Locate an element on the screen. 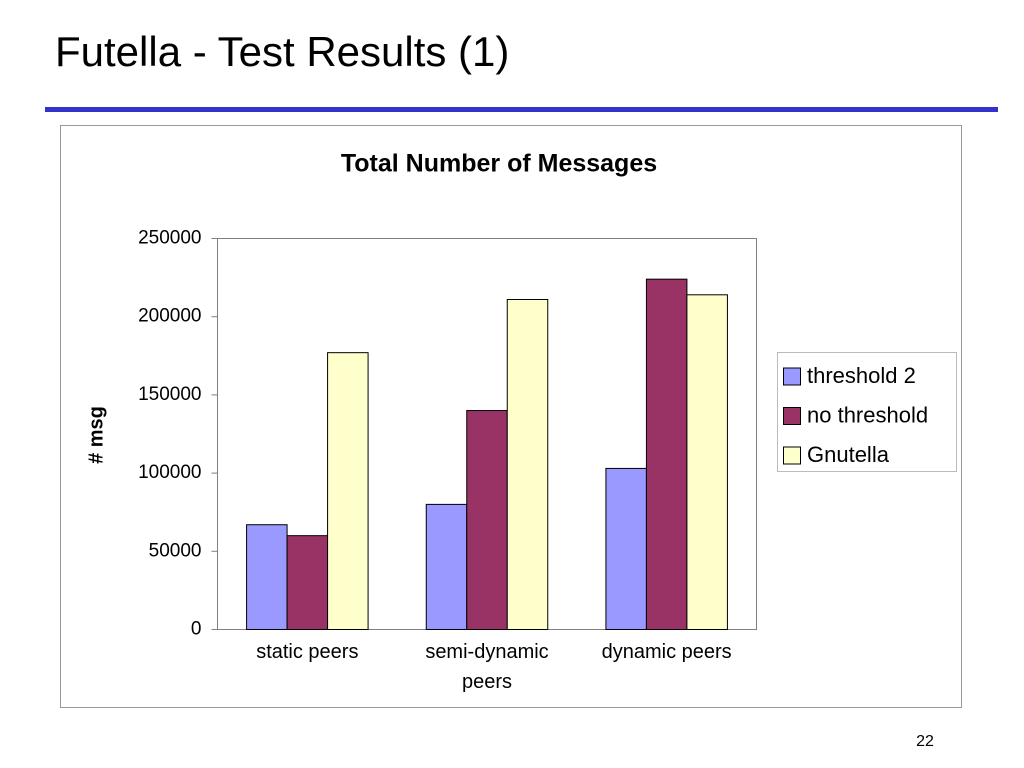 This screenshot has height=768, width=1024. x-tick-label: dynamic peers is located at coordinates (666, 651).